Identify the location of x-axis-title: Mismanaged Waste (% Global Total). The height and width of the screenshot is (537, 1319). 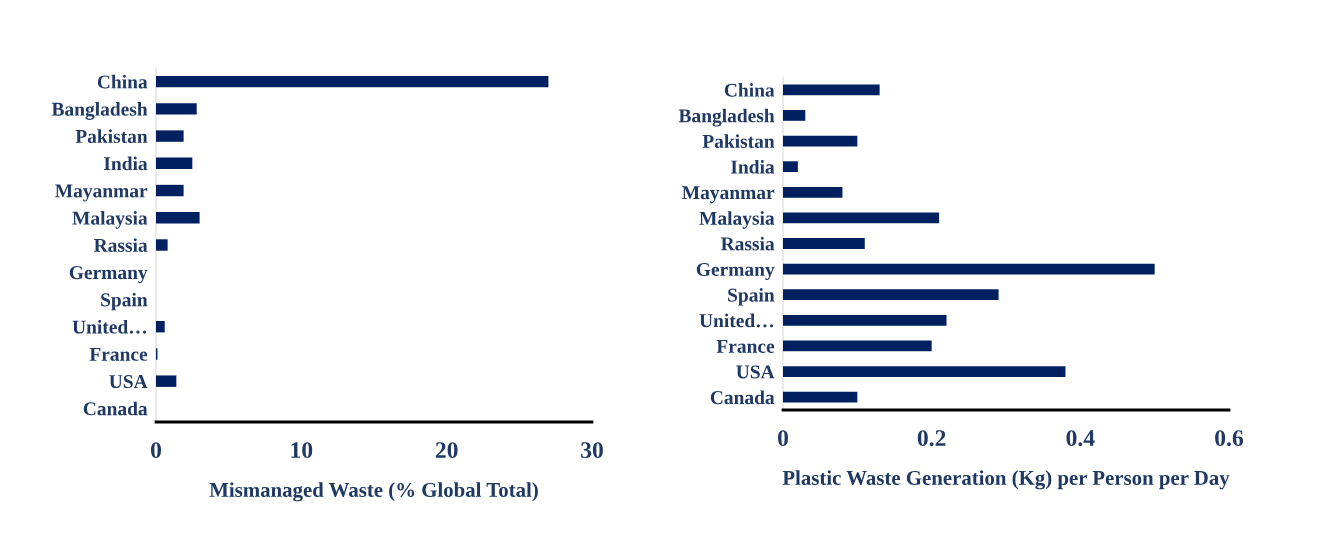
(373, 492).